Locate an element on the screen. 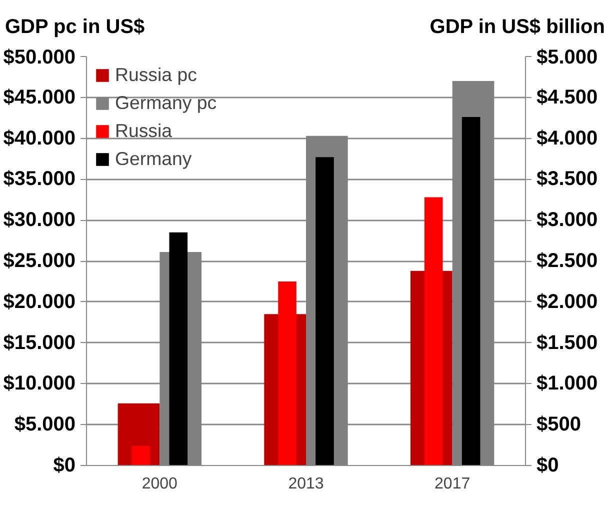 Image resolution: width=616 pixels, height=507 pixels. y2-tick-label: $4.000 is located at coordinates (567, 138).